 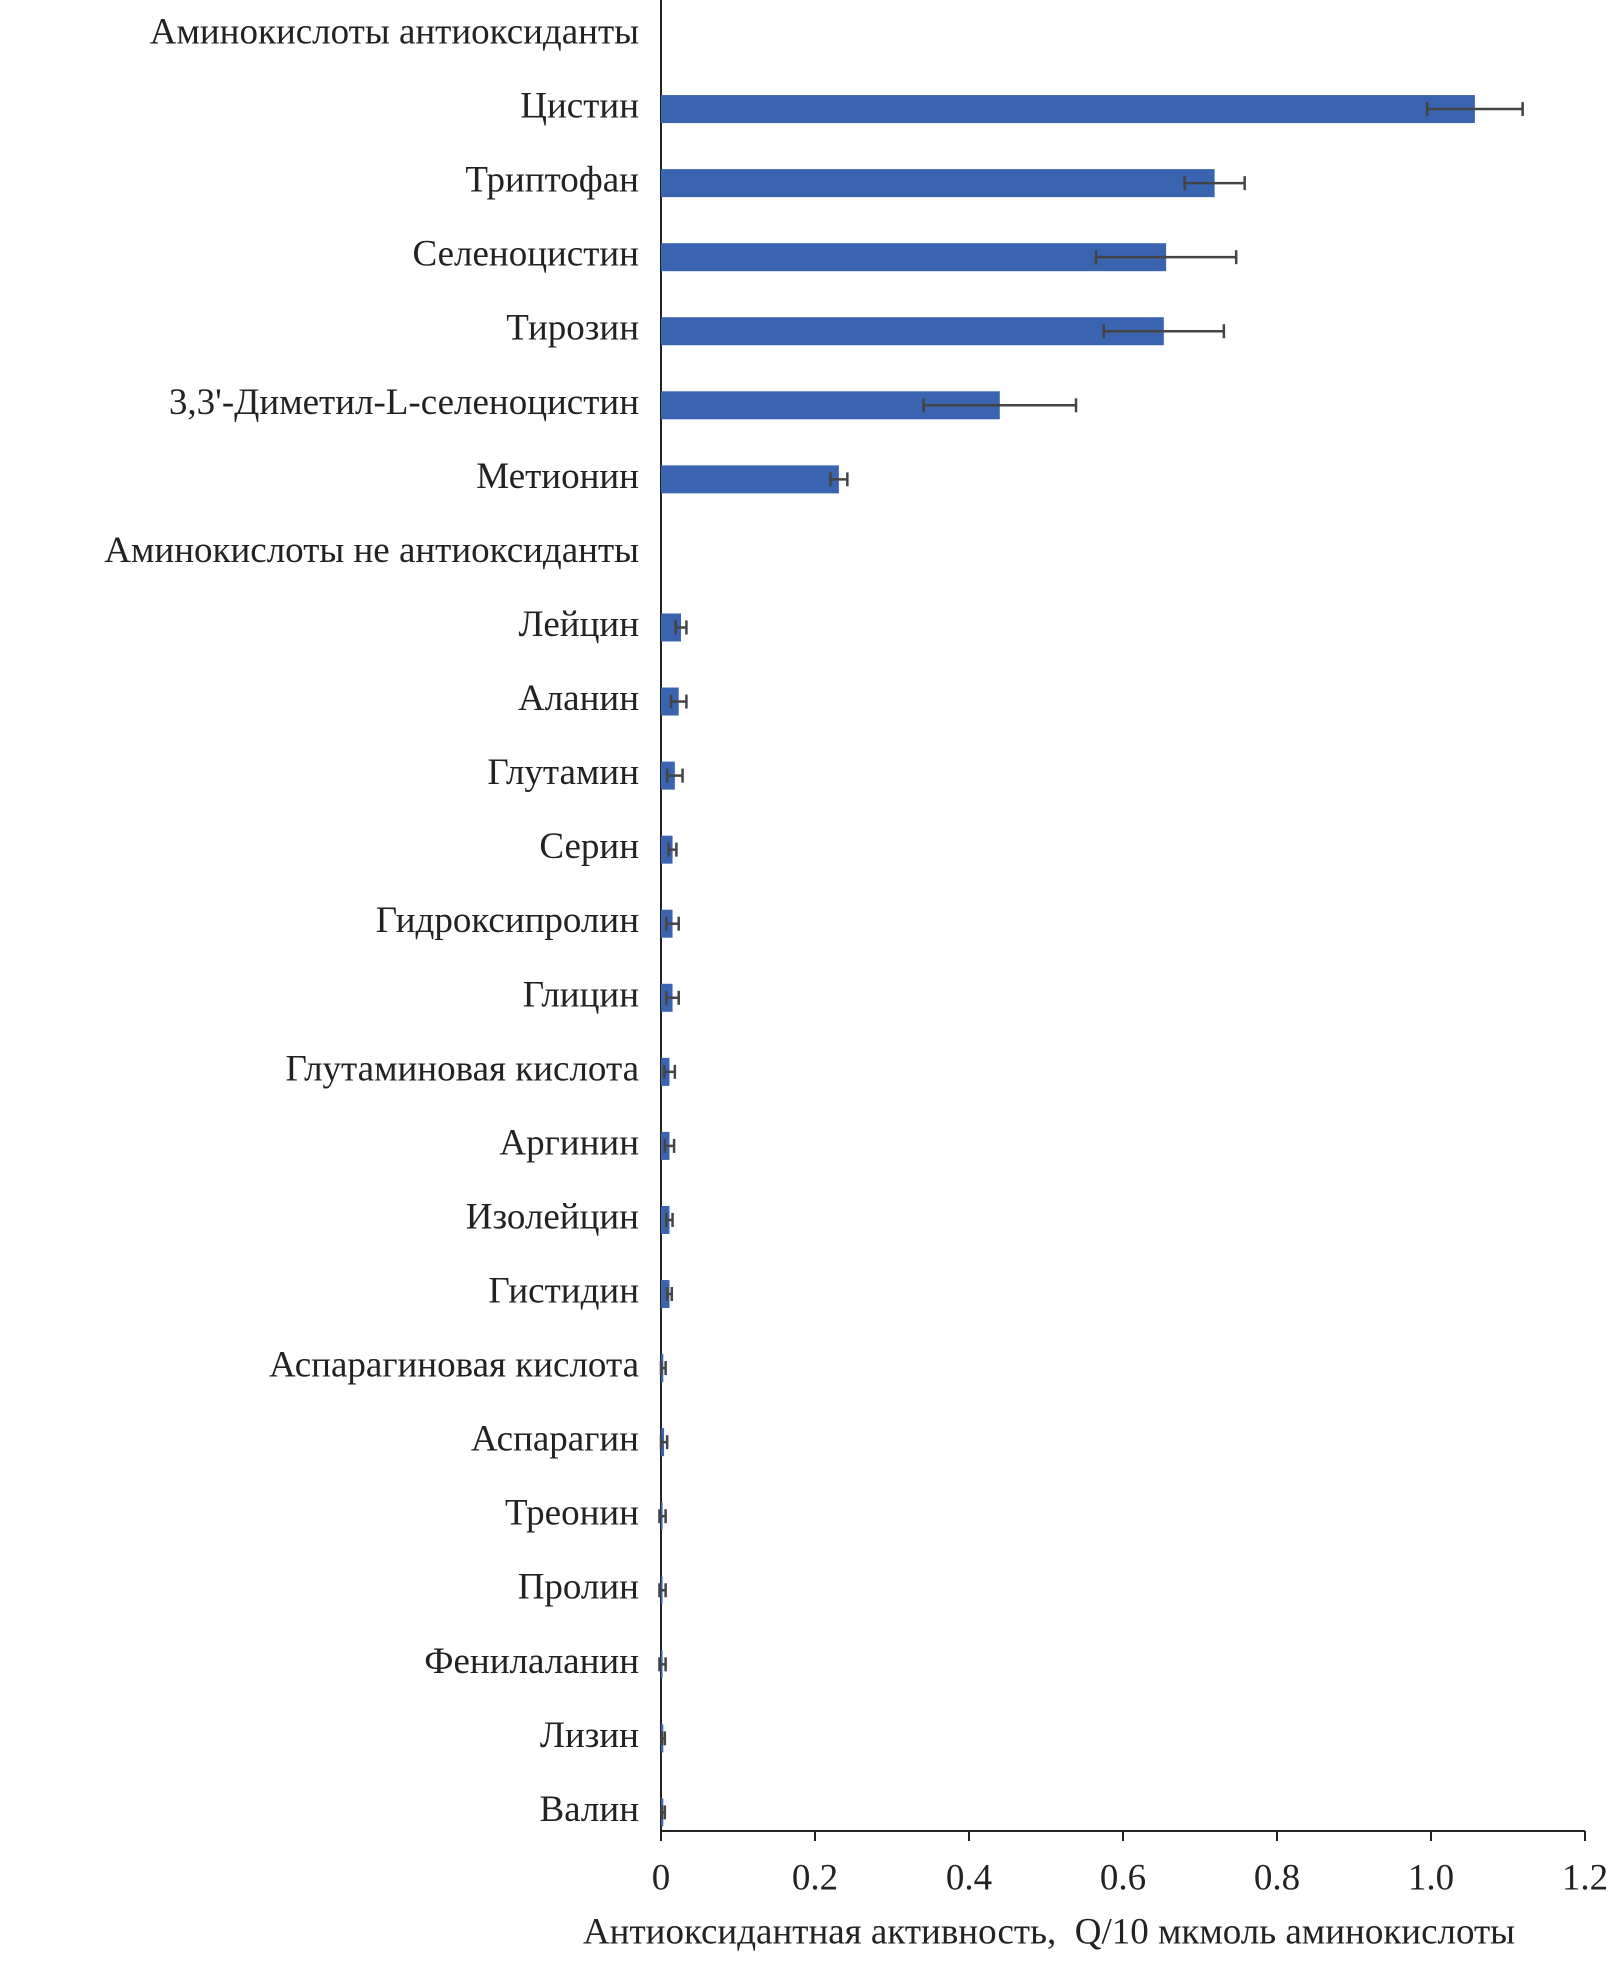 What do you see at coordinates (569, 1142) in the screenshot?
I see `y-tick-label: Аргинин` at bounding box center [569, 1142].